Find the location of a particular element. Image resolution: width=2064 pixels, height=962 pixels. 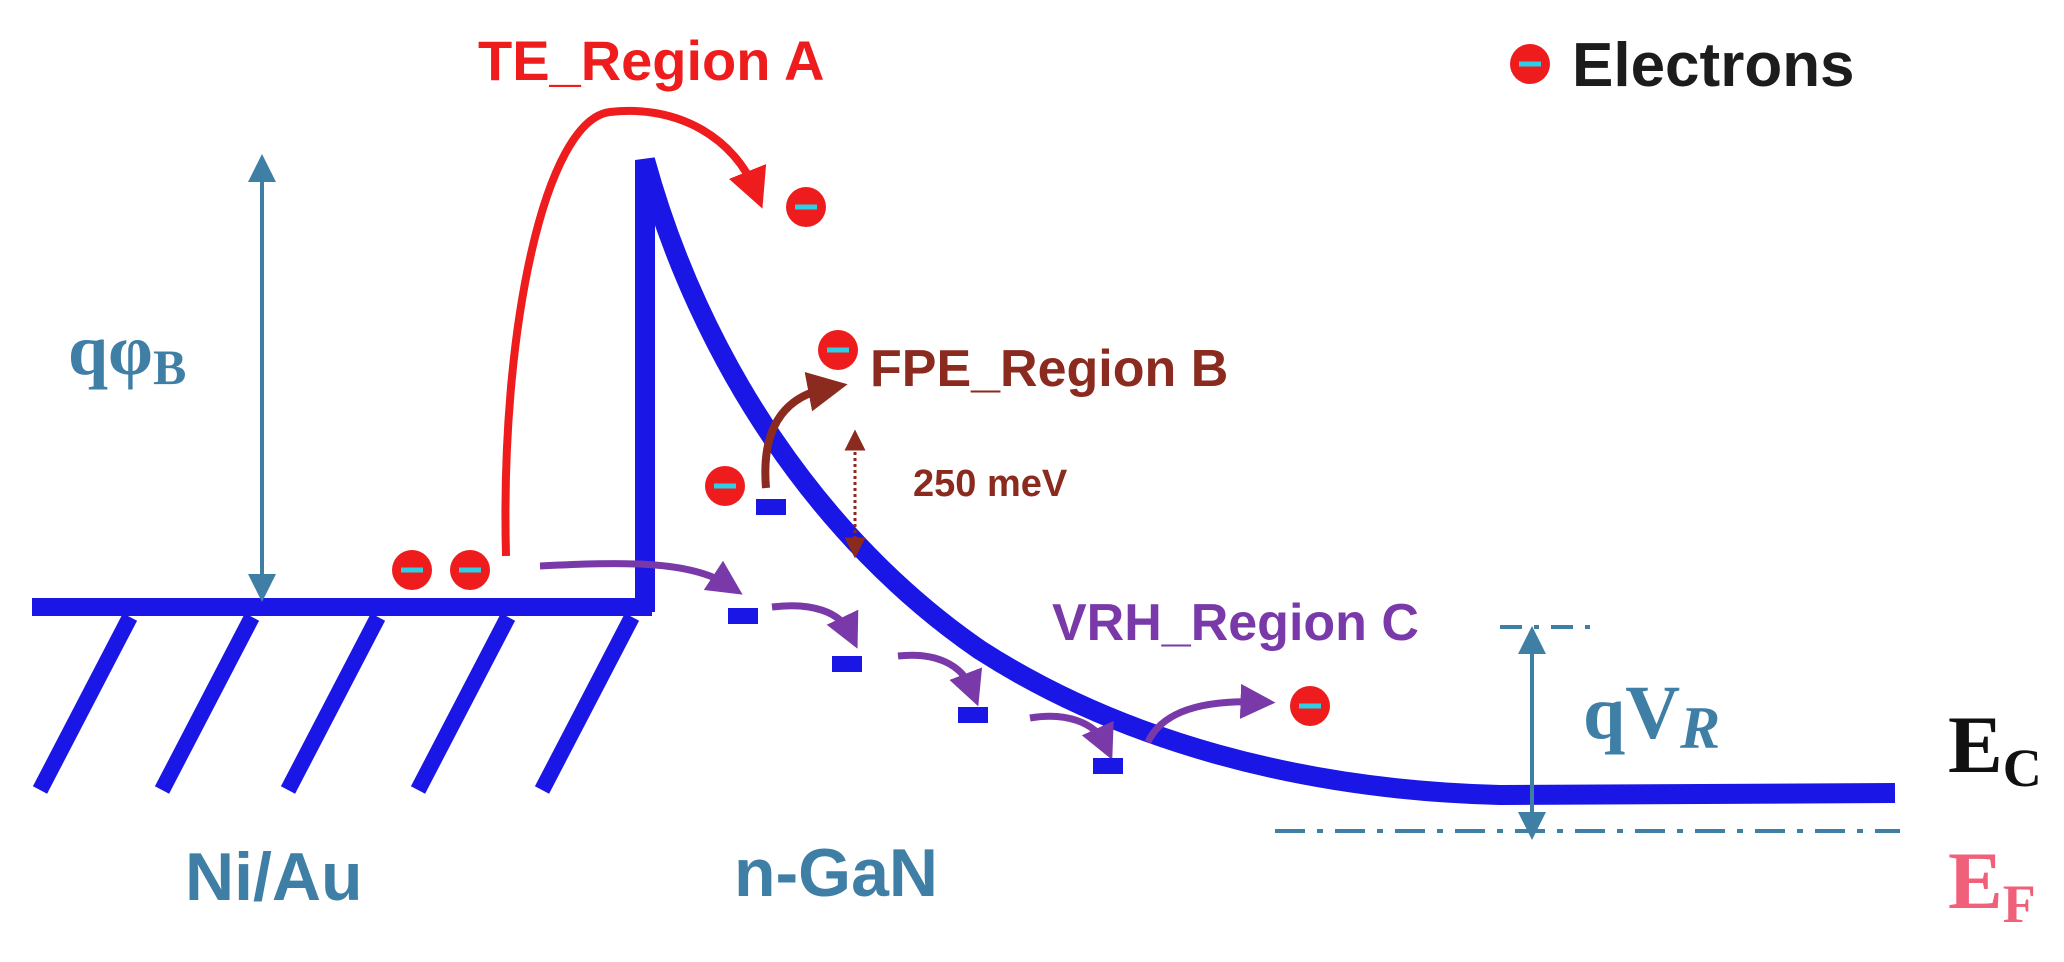

te-emission-arrow is located at coordinates (634, 331).